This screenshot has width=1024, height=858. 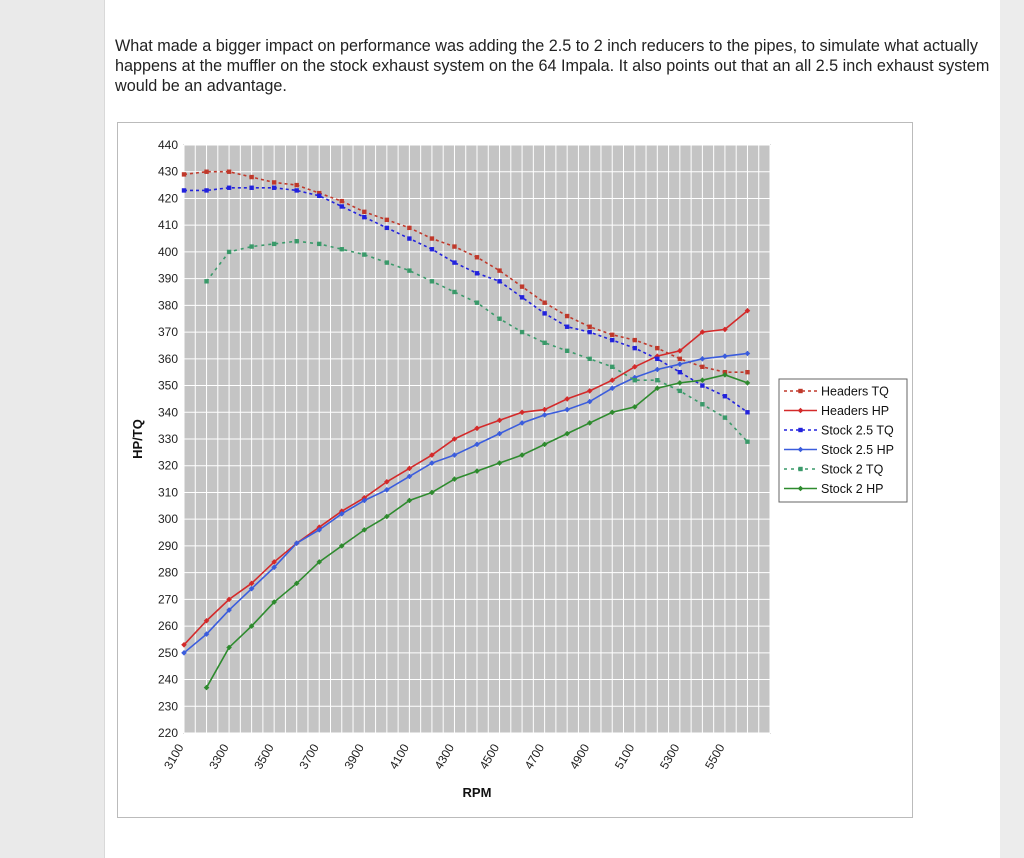 I want to click on y-tick-label: 340, so click(x=168, y=412).